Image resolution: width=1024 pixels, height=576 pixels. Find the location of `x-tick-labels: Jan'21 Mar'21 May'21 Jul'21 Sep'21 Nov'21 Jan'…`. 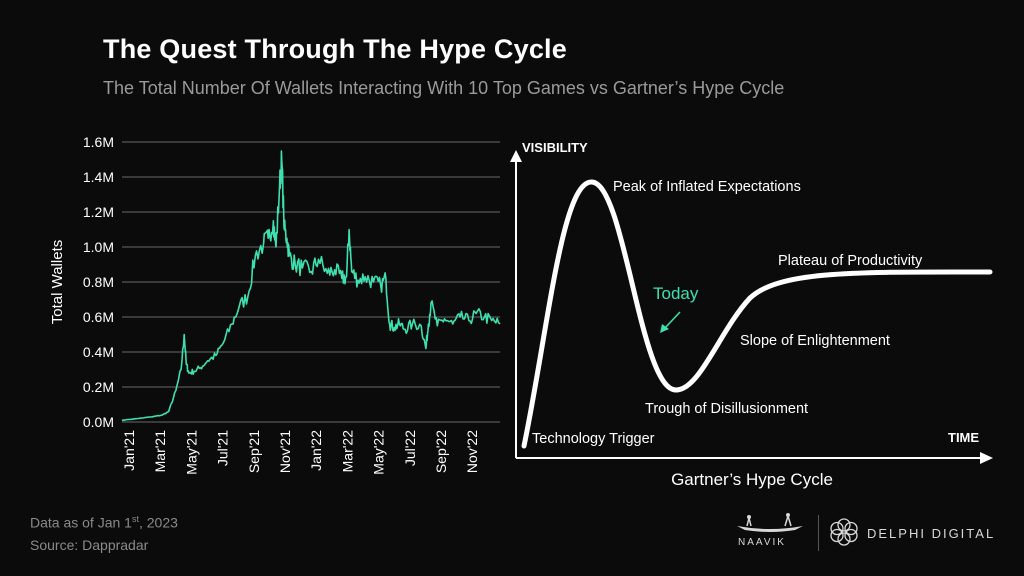

x-tick-labels: Jan'21 Mar'21 May'21 Jul'21 Sep'21 Nov'21 Jan'… is located at coordinates (300, 452).